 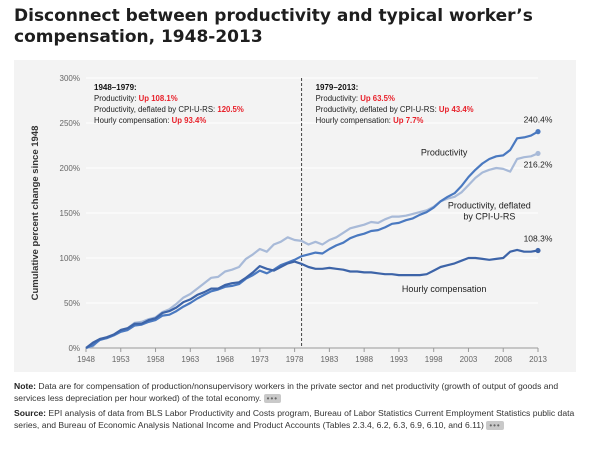 What do you see at coordinates (408, 120) in the screenshot?
I see `annotation-value: Up 7.7%` at bounding box center [408, 120].